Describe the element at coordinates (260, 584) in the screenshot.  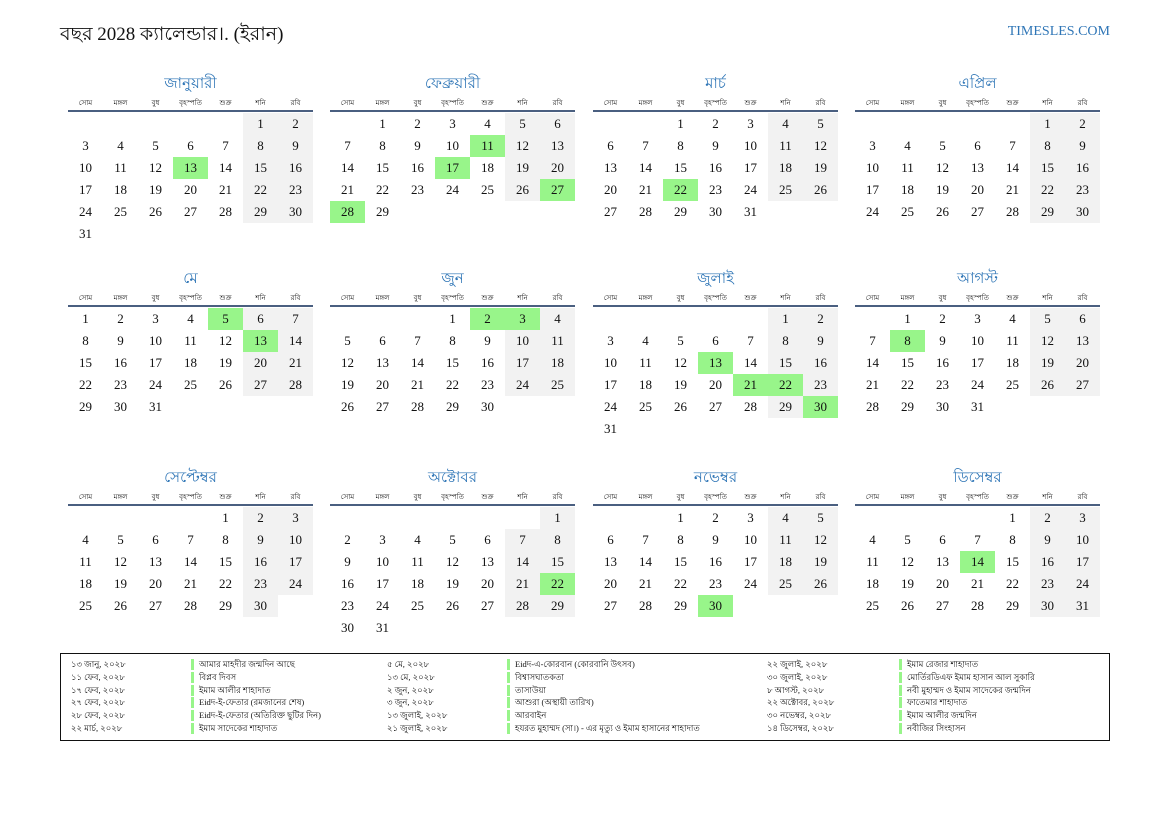
I see `day-cell: 23` at that location.